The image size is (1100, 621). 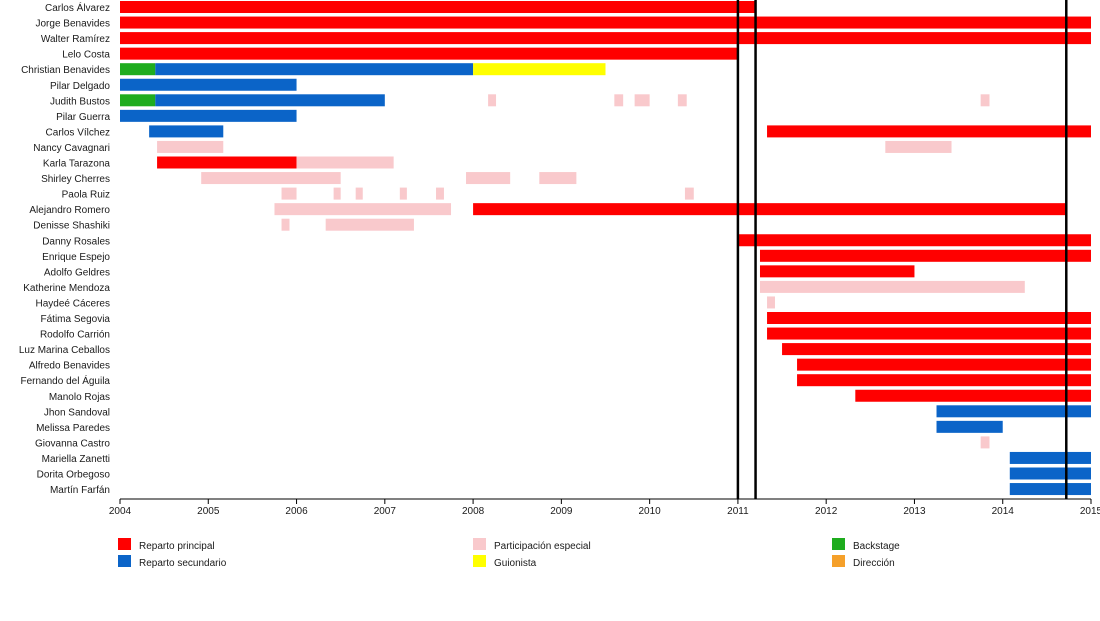 What do you see at coordinates (866, 545) in the screenshot?
I see `legend-item-backstage: Backstage` at bounding box center [866, 545].